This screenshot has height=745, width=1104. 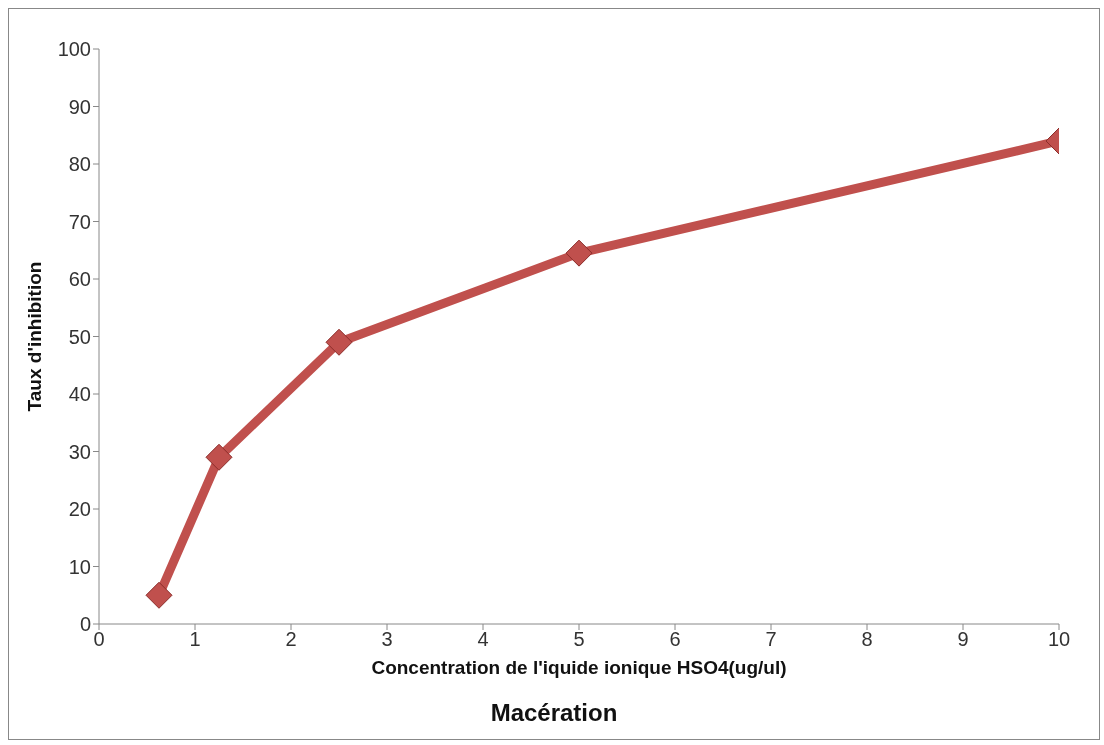 What do you see at coordinates (79, 509) in the screenshot?
I see `y-tick-label: 20` at bounding box center [79, 509].